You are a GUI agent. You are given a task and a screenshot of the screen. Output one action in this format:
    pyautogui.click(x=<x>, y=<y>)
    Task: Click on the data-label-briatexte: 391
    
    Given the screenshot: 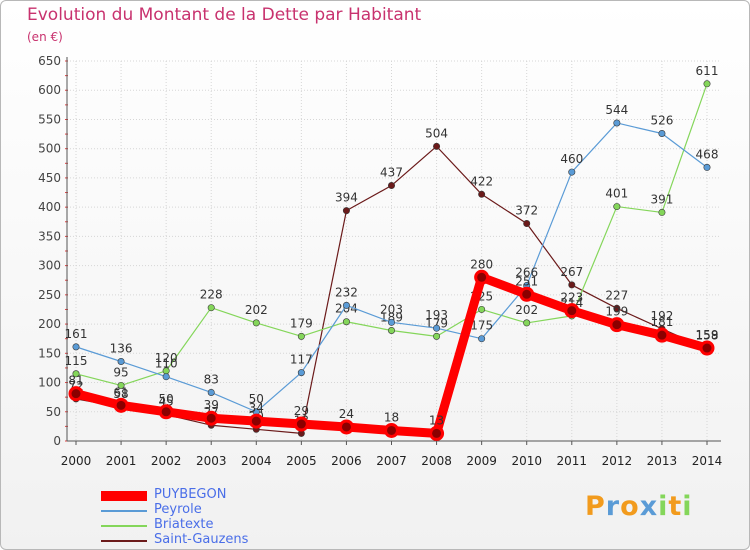 What is the action you would take?
    pyautogui.click(x=661, y=199)
    